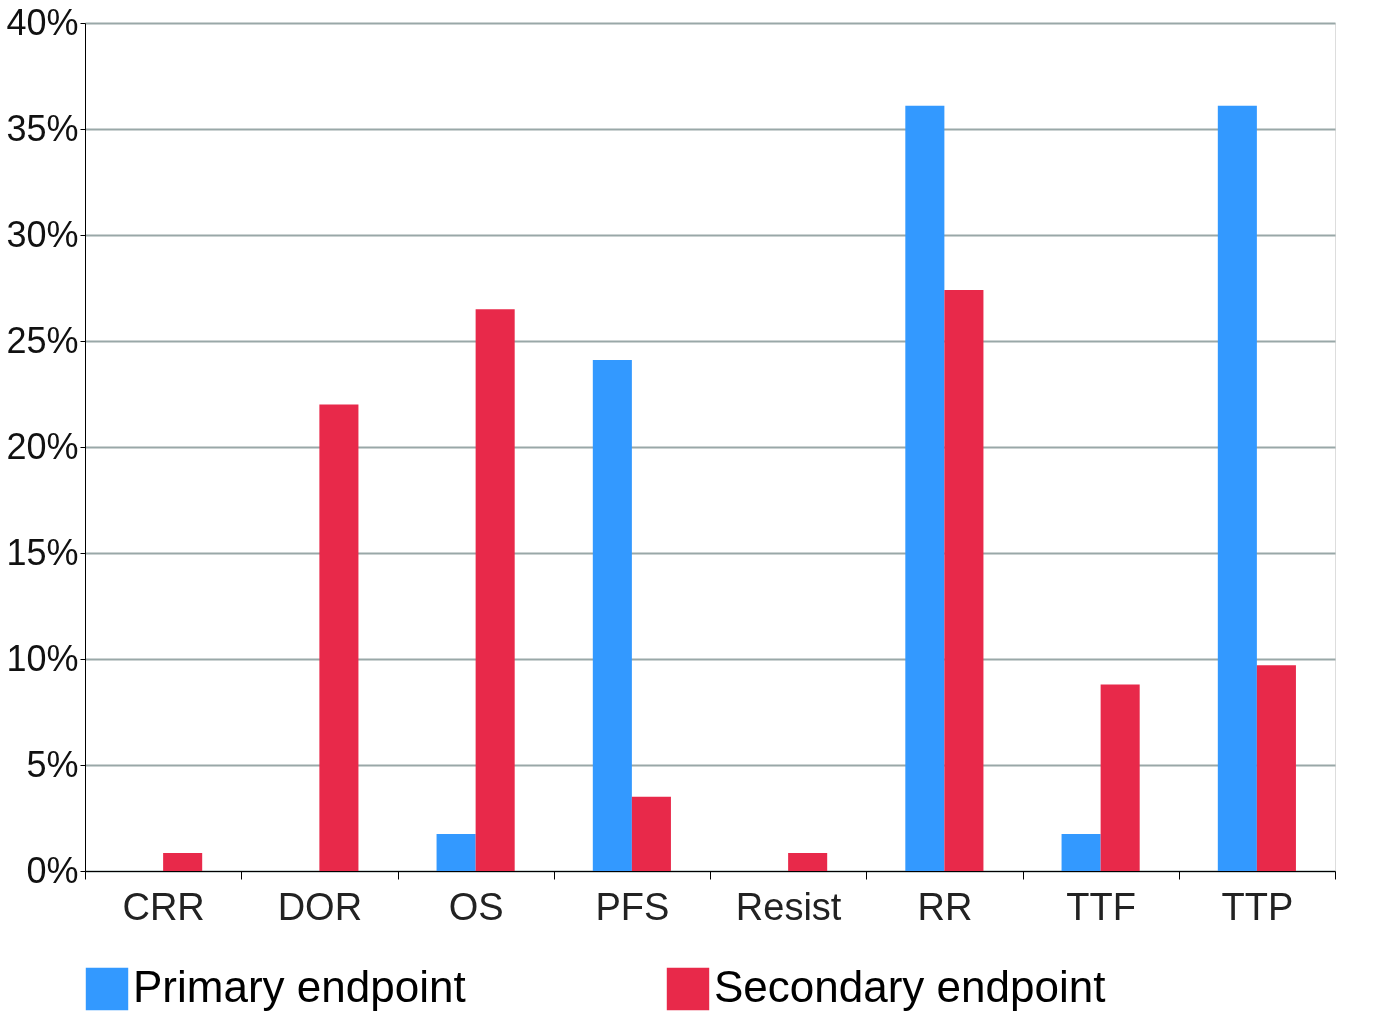  I want to click on x-tick-label: TTF, so click(1101, 906).